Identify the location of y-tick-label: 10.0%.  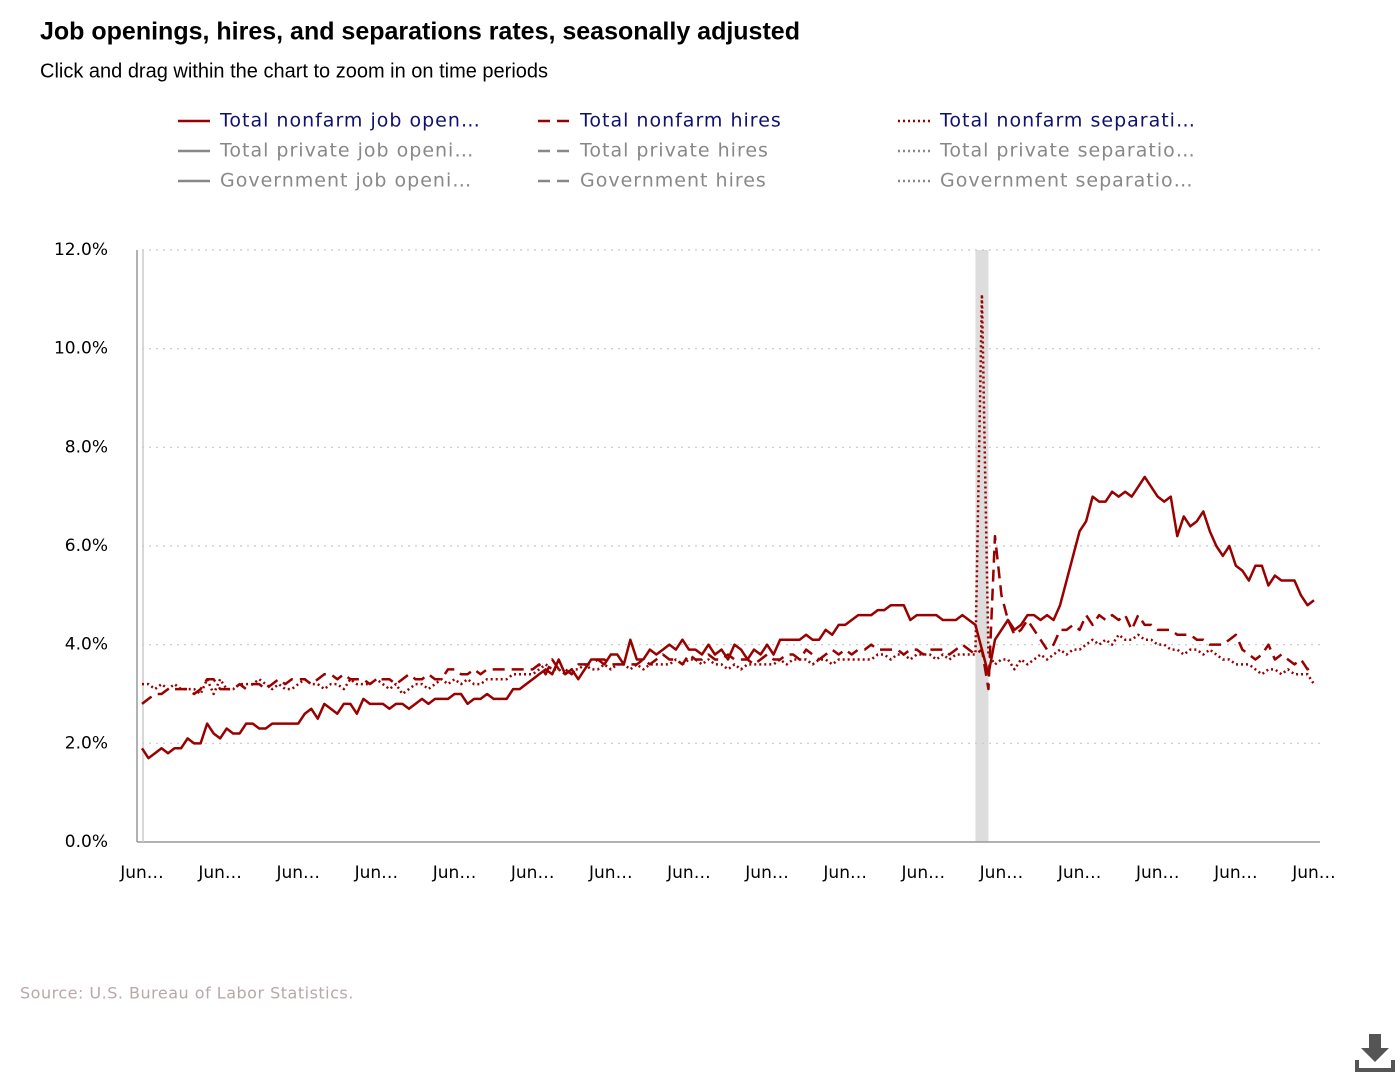
(81, 349).